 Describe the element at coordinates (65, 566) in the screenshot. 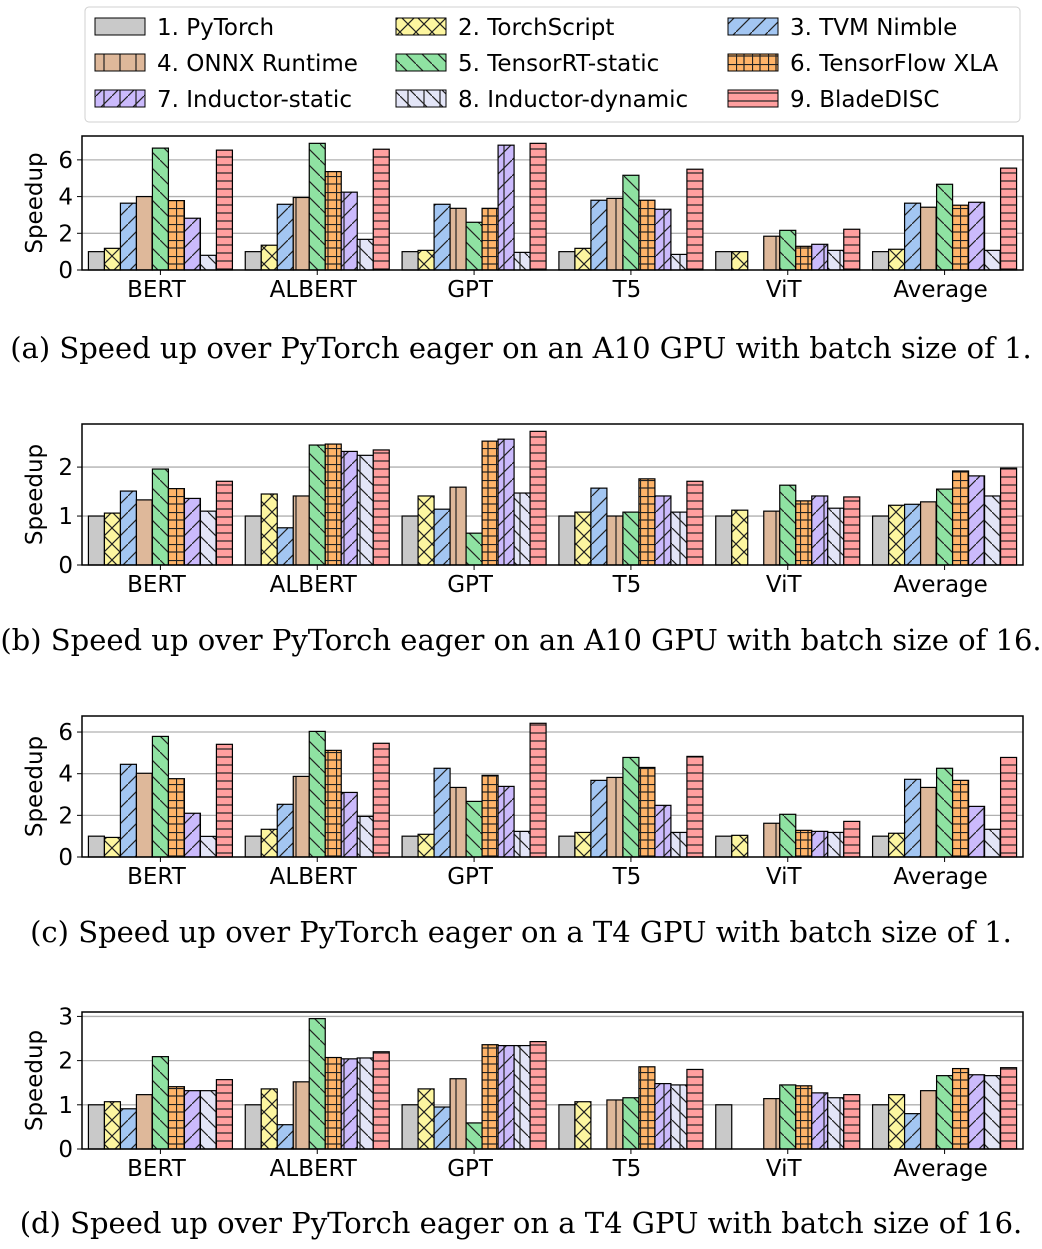

I see `y-tick-label: 0` at that location.